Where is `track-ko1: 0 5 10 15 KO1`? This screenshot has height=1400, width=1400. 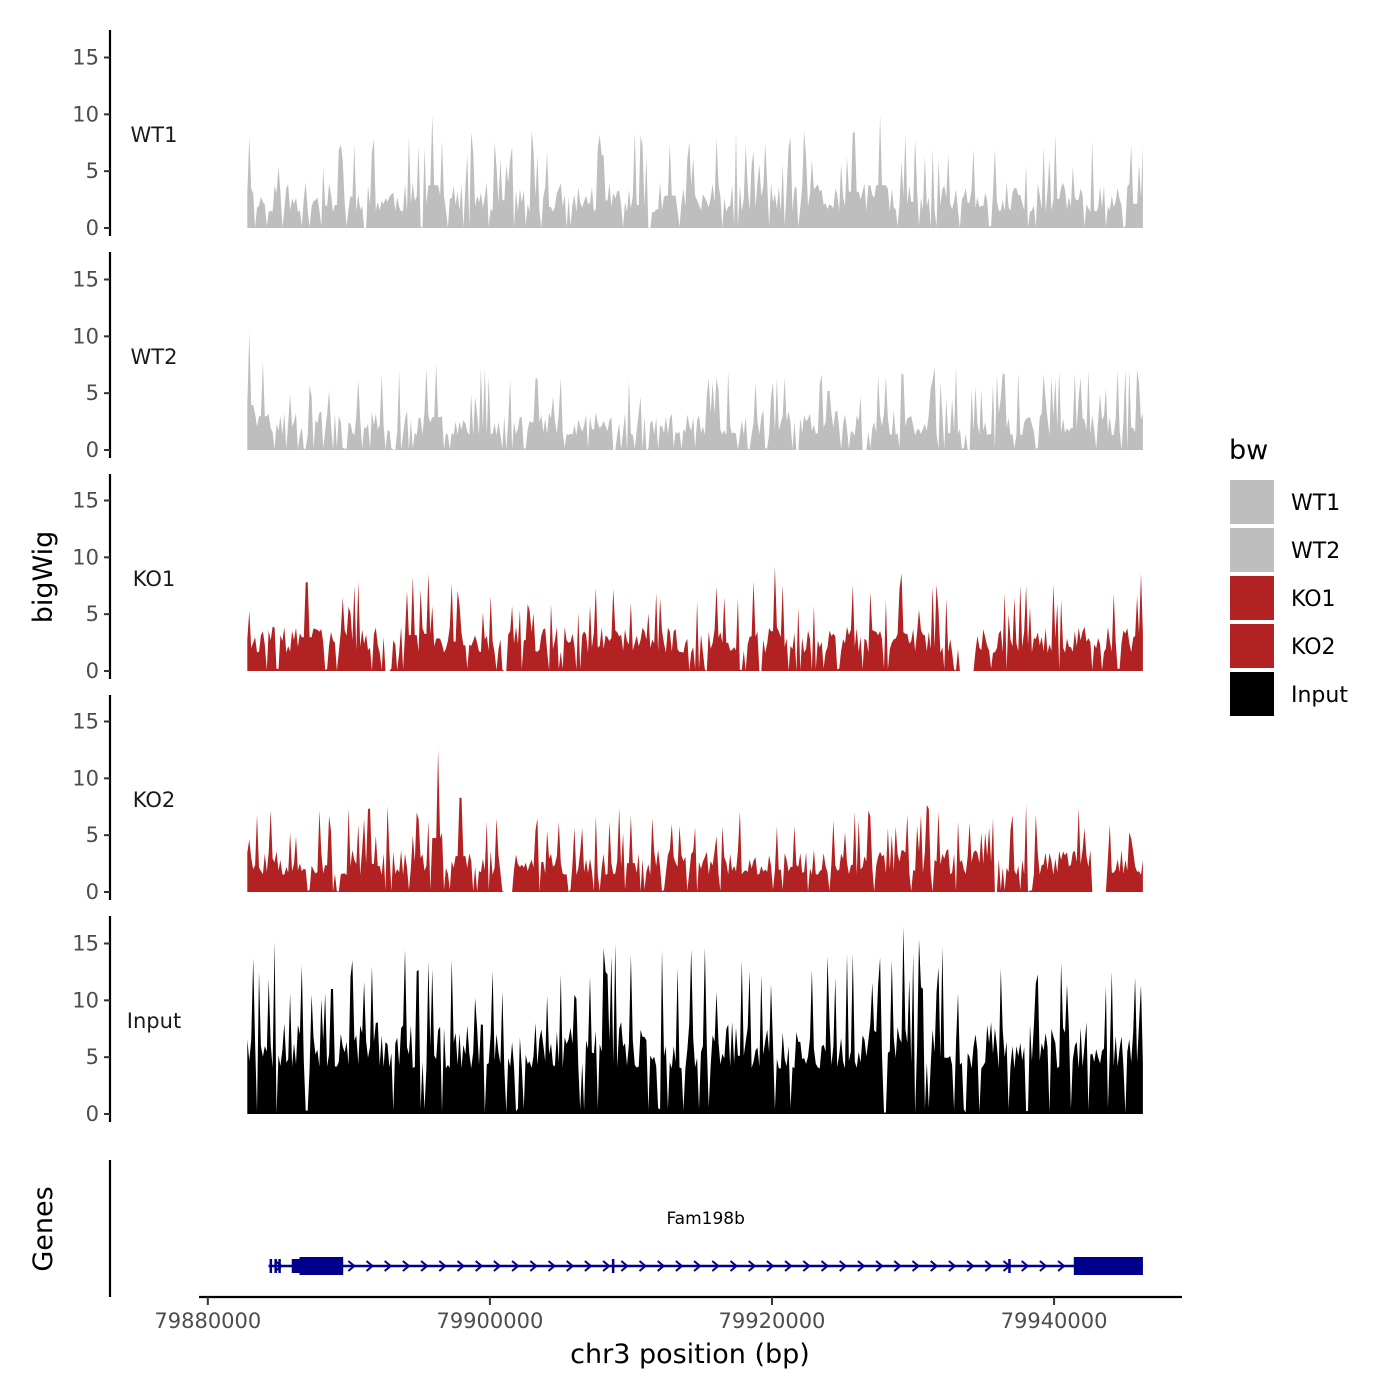
track-ko1: 0 5 10 15 KO1 is located at coordinates (607, 578).